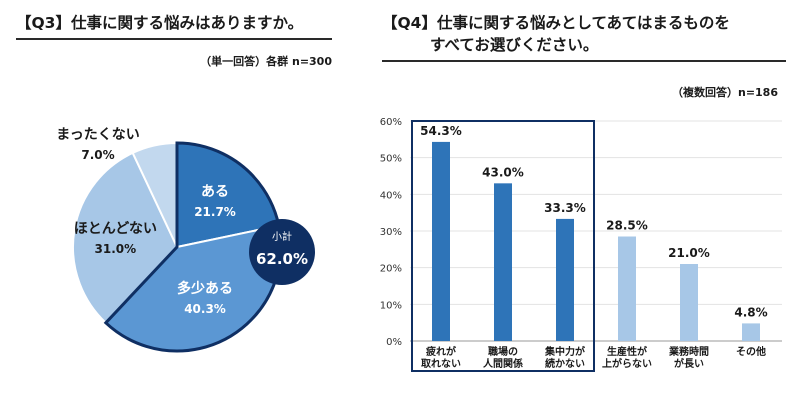  Describe the element at coordinates (503, 351) in the screenshot. I see `category-label: 職場の` at that location.